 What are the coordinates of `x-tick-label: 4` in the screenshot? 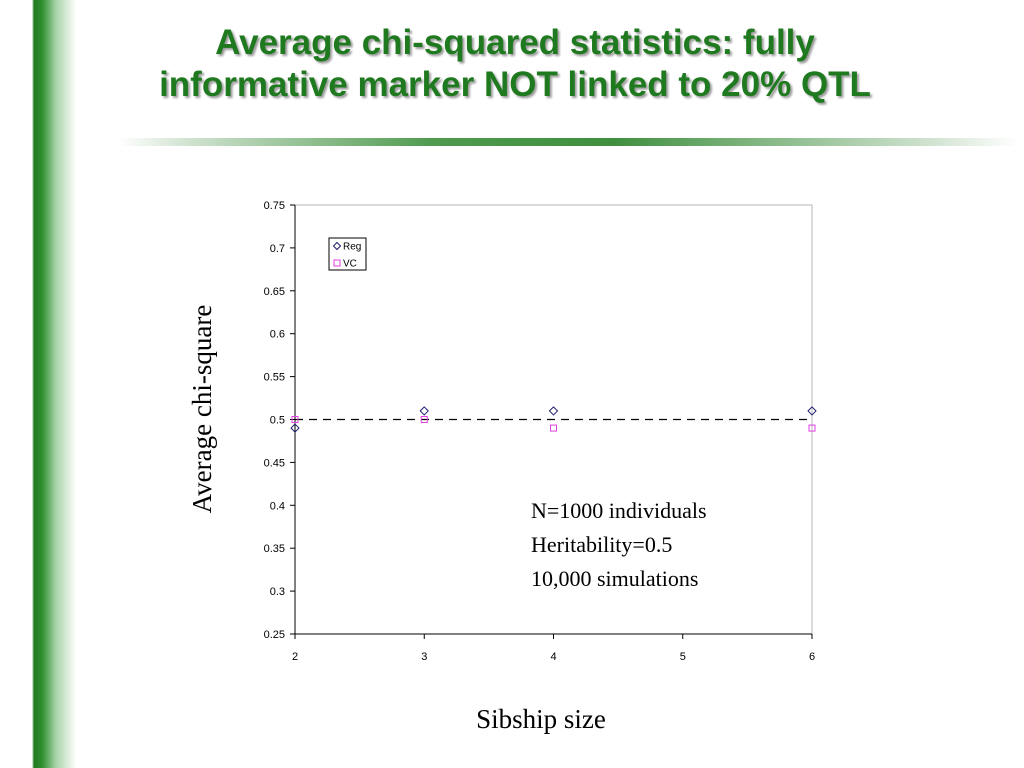 It's located at (553, 657).